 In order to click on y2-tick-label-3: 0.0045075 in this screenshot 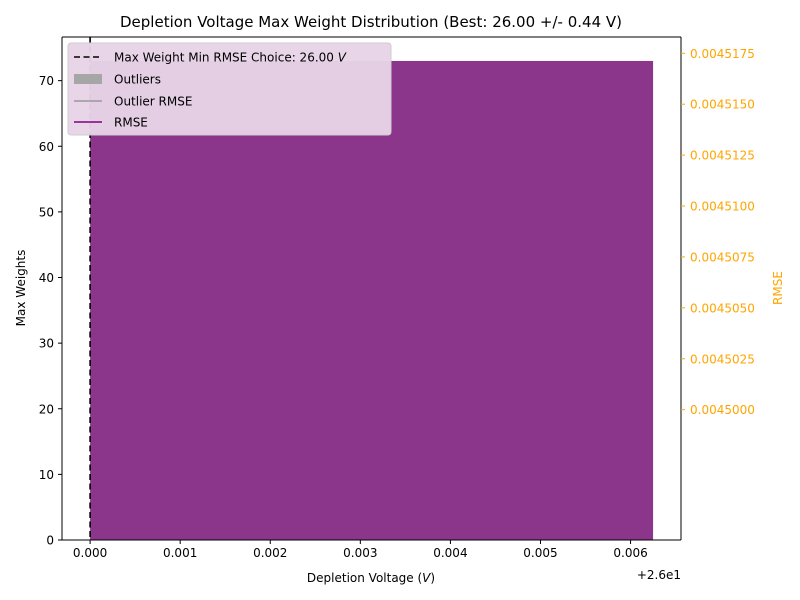, I will do `click(722, 257)`.